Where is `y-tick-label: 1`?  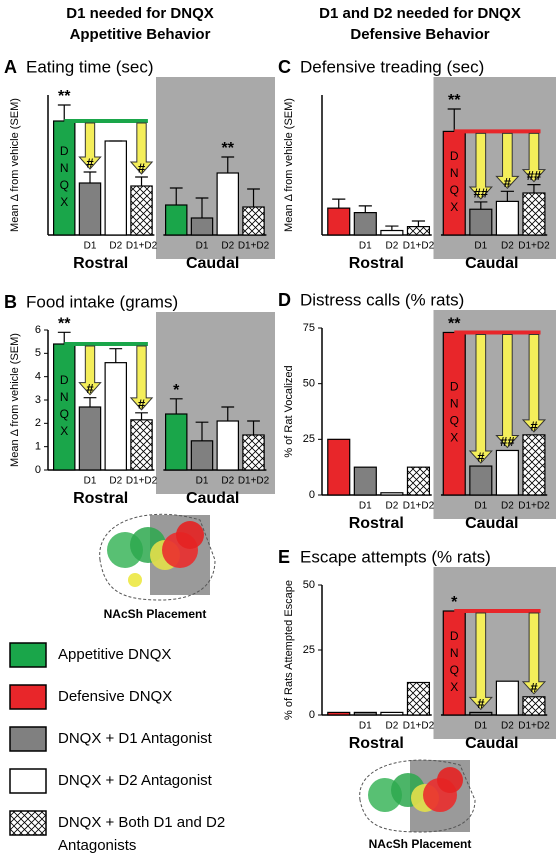 y-tick-label: 1 is located at coordinates (38, 447).